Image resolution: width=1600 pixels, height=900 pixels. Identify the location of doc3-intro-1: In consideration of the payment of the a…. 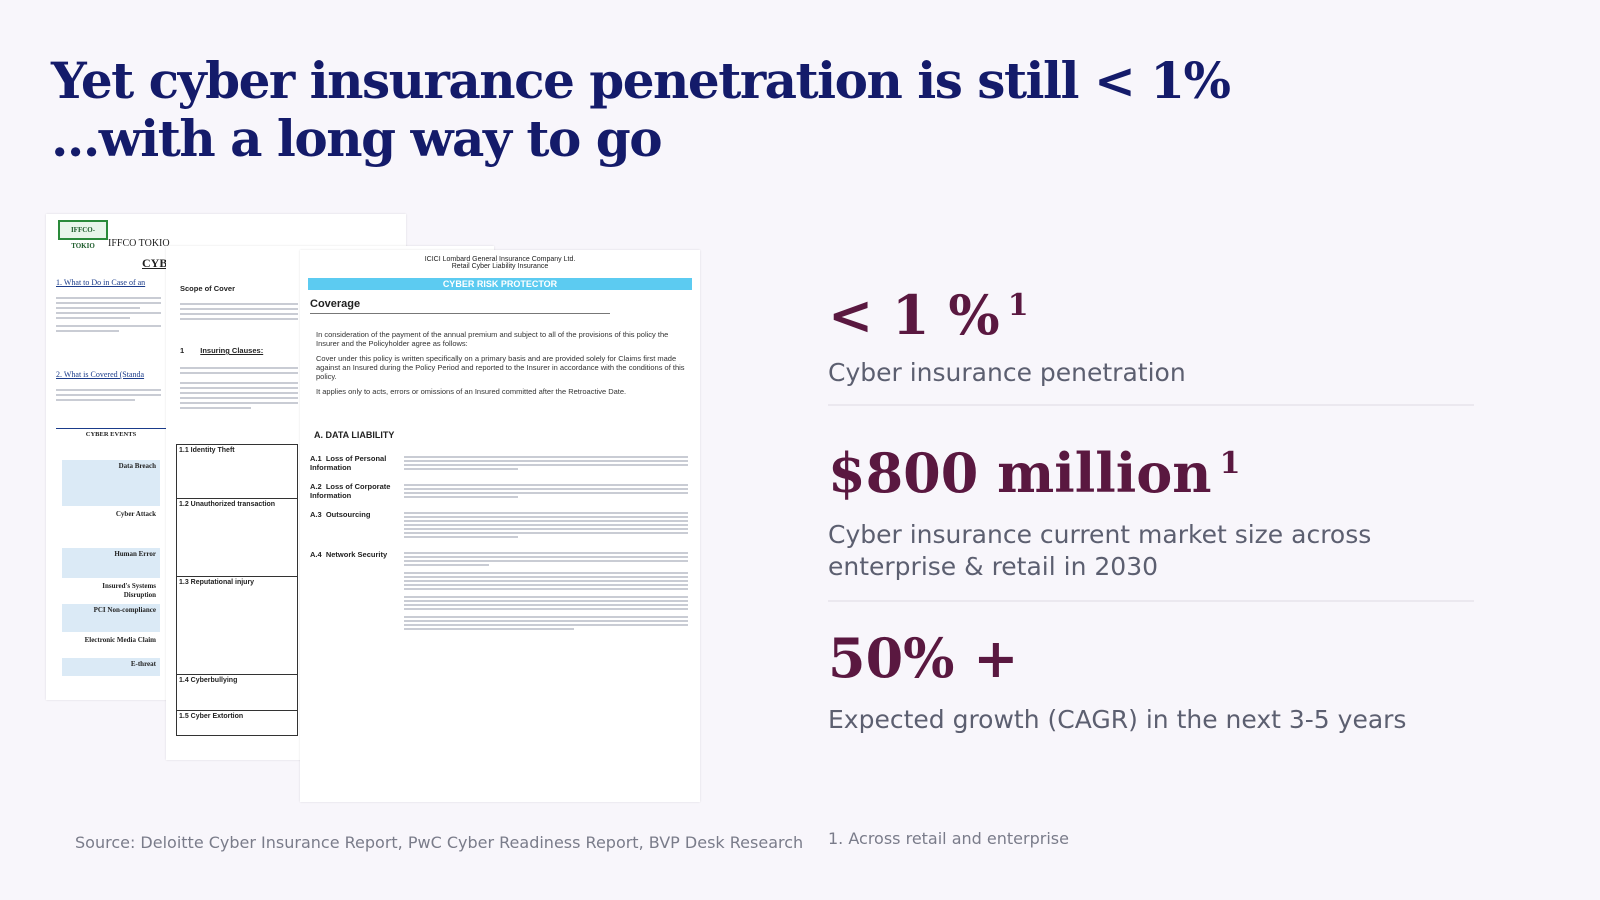
(492, 339).